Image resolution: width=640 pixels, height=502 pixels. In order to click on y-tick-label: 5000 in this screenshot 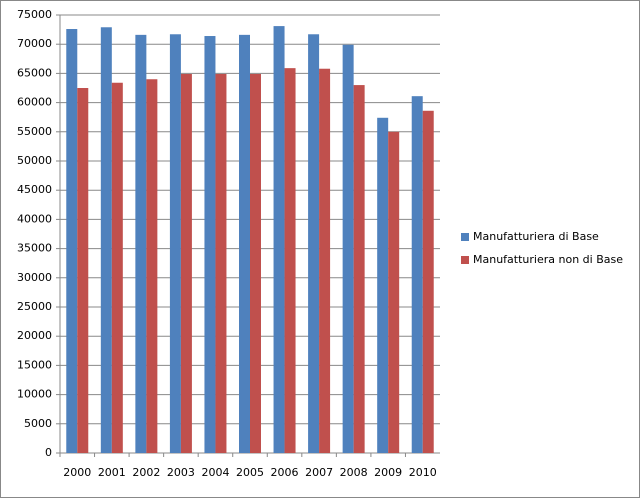, I will do `click(38, 423)`.